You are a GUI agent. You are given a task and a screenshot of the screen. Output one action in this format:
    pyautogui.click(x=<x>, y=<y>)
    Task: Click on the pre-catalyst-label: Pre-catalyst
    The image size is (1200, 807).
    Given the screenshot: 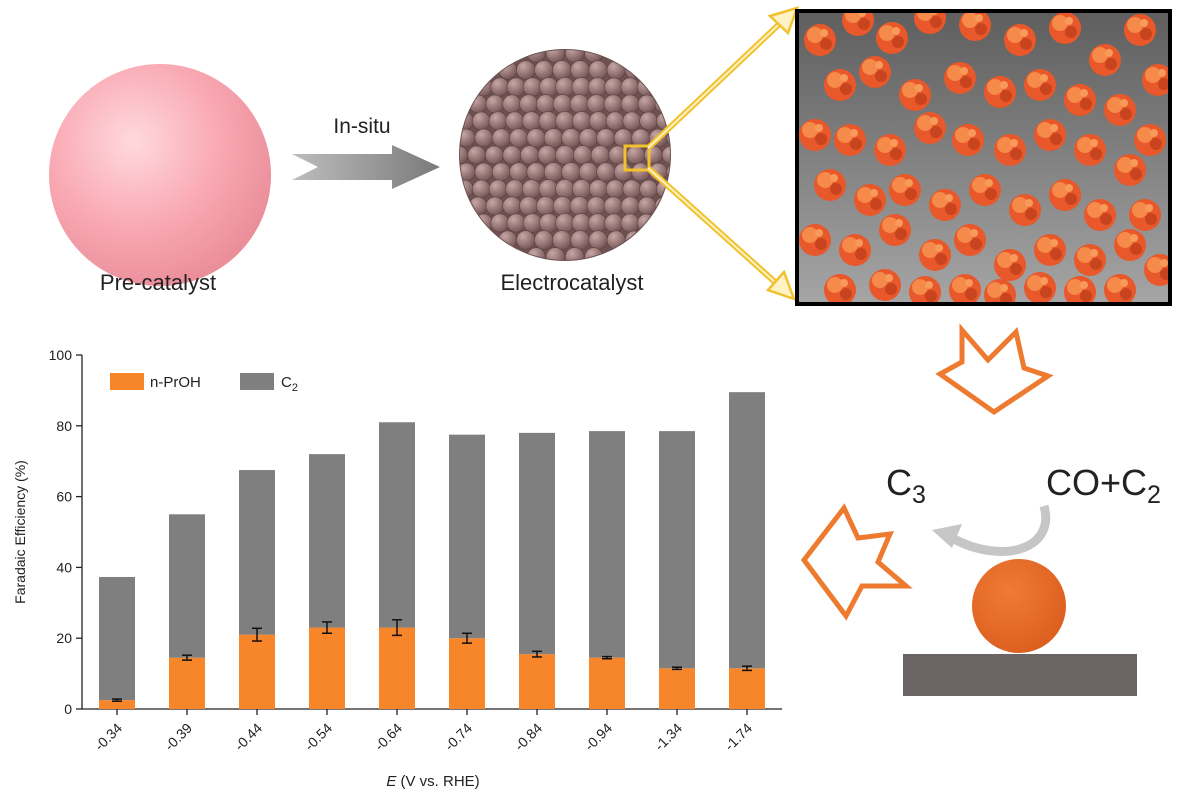 What is the action you would take?
    pyautogui.click(x=158, y=282)
    